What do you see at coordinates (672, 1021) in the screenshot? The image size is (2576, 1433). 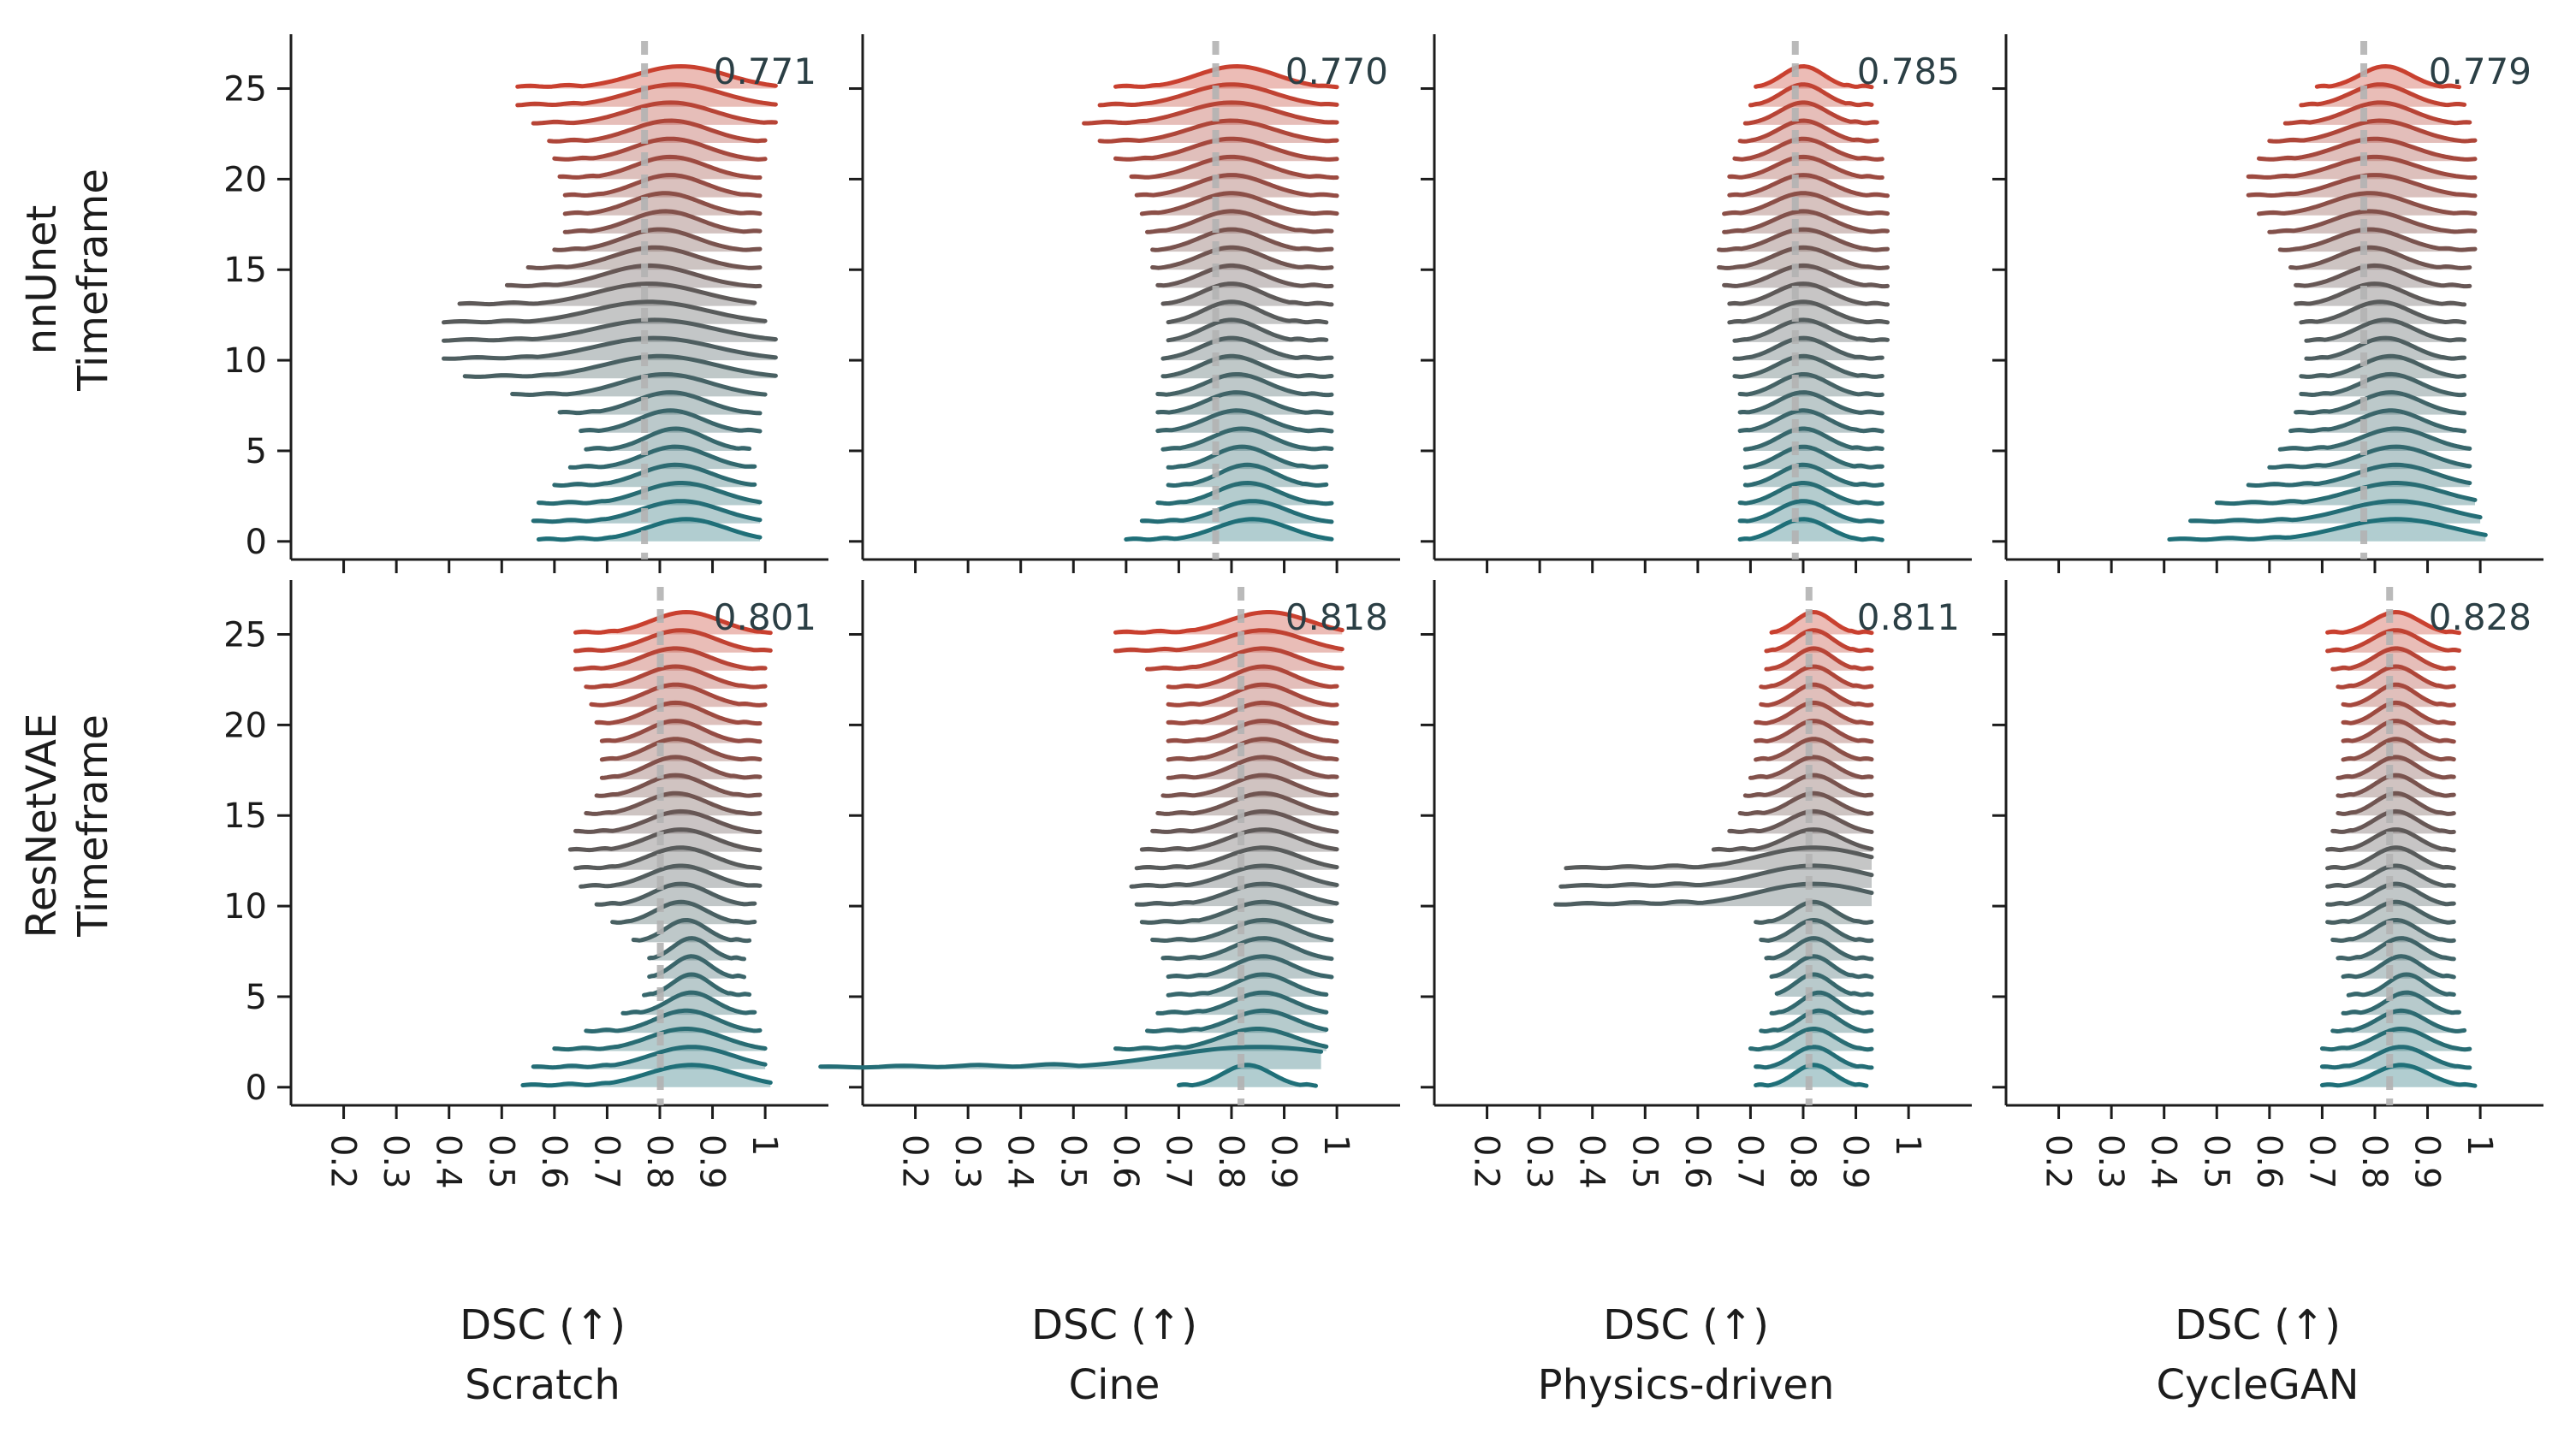 I see `ridge-fill-t3` at bounding box center [672, 1021].